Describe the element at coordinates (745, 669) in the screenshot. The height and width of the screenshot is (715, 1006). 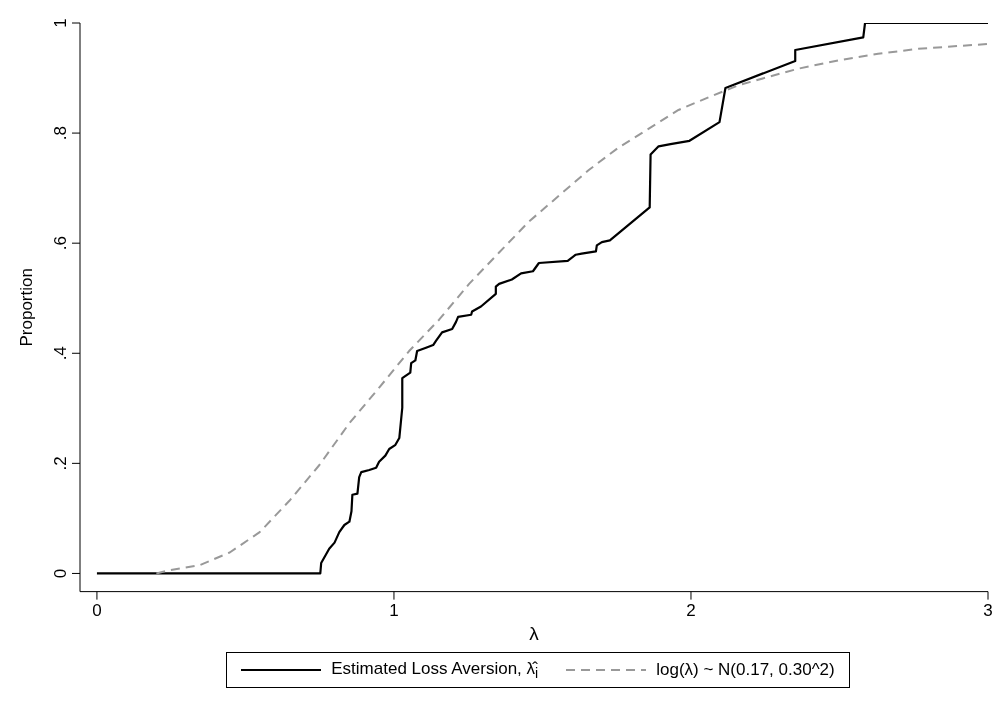
I see `legend-label: log(λ) ~ N(0.17, 0.30^2)` at that location.